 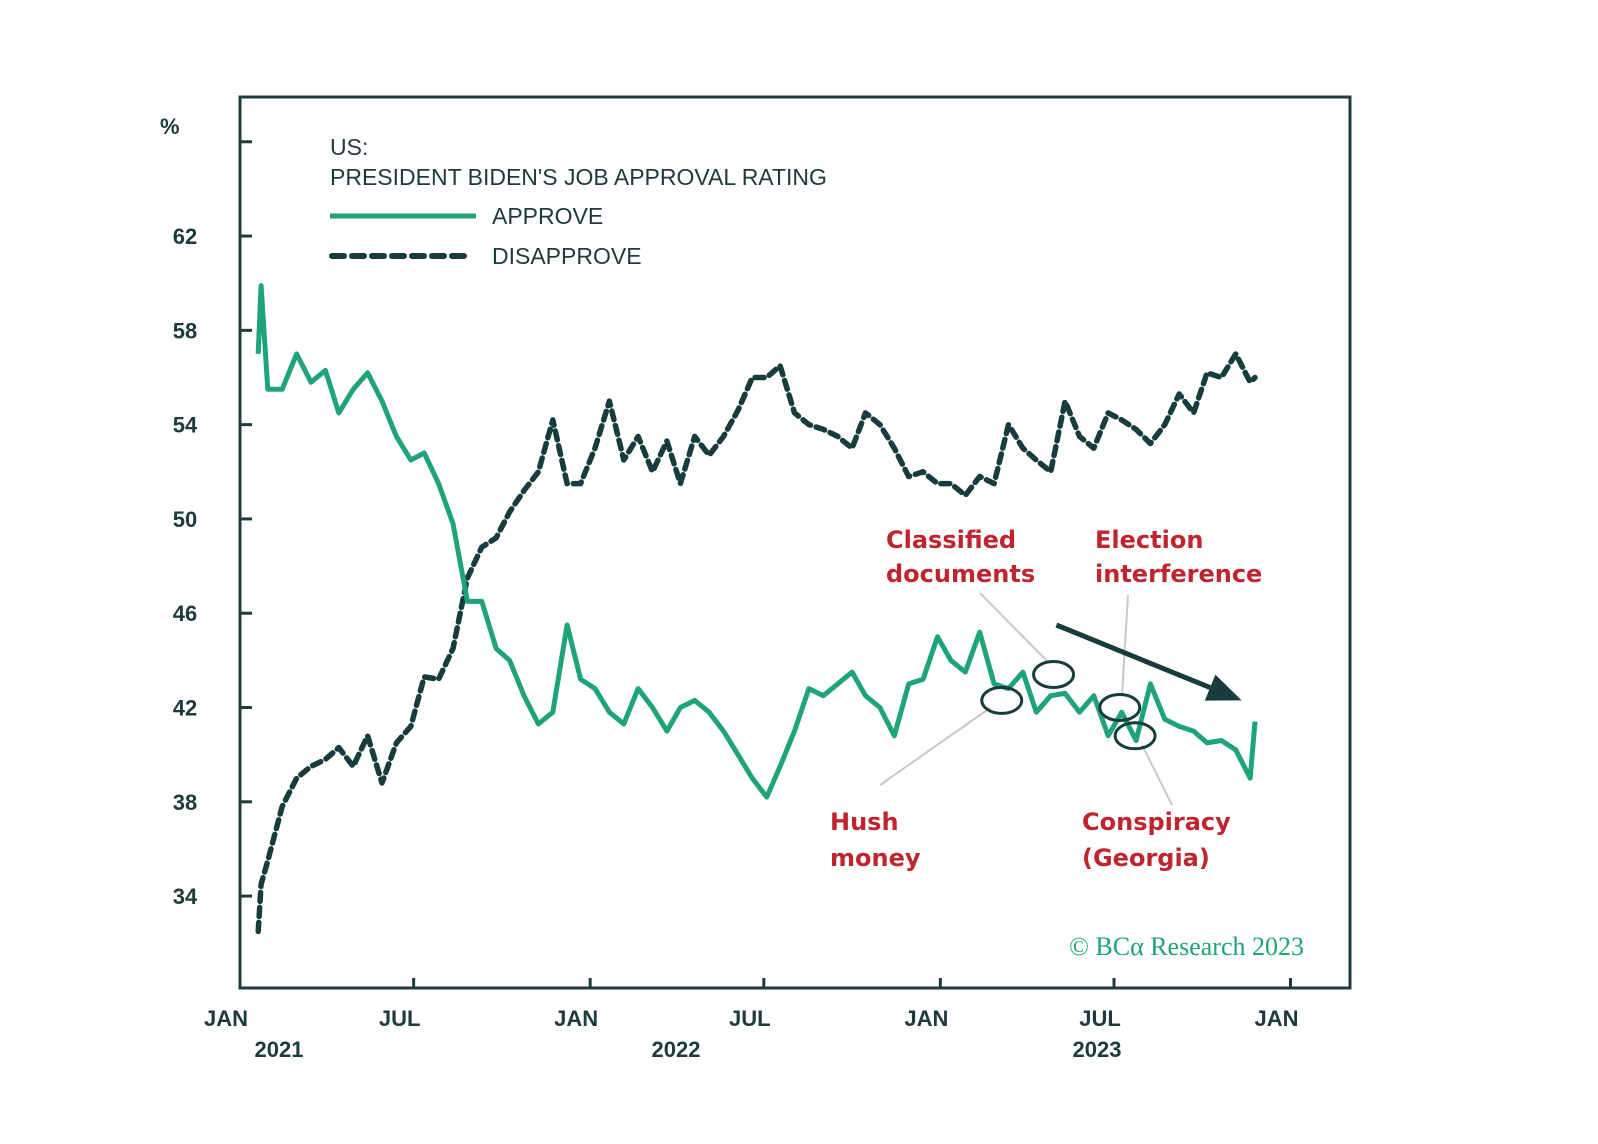 I want to click on chart-title: US:, so click(x=349, y=147).